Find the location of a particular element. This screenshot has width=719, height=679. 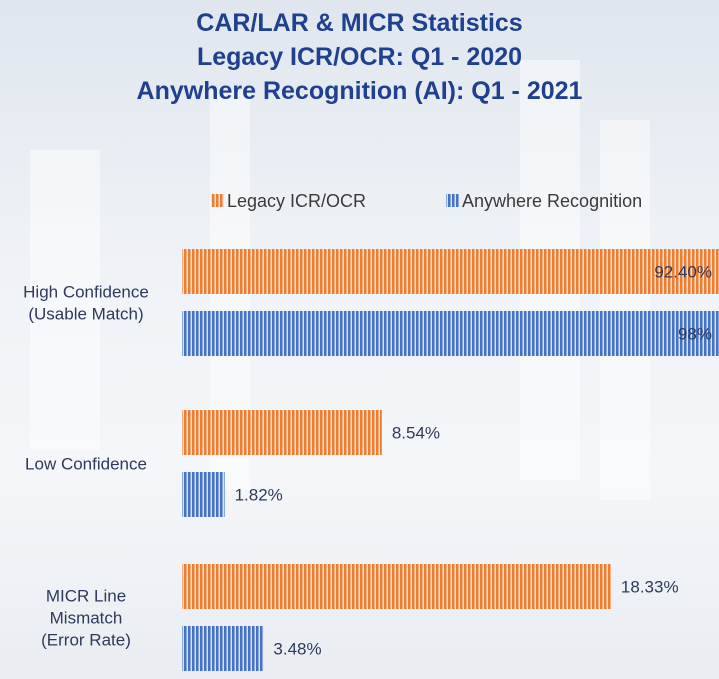

legend-swatch-legacy is located at coordinates (217, 200).